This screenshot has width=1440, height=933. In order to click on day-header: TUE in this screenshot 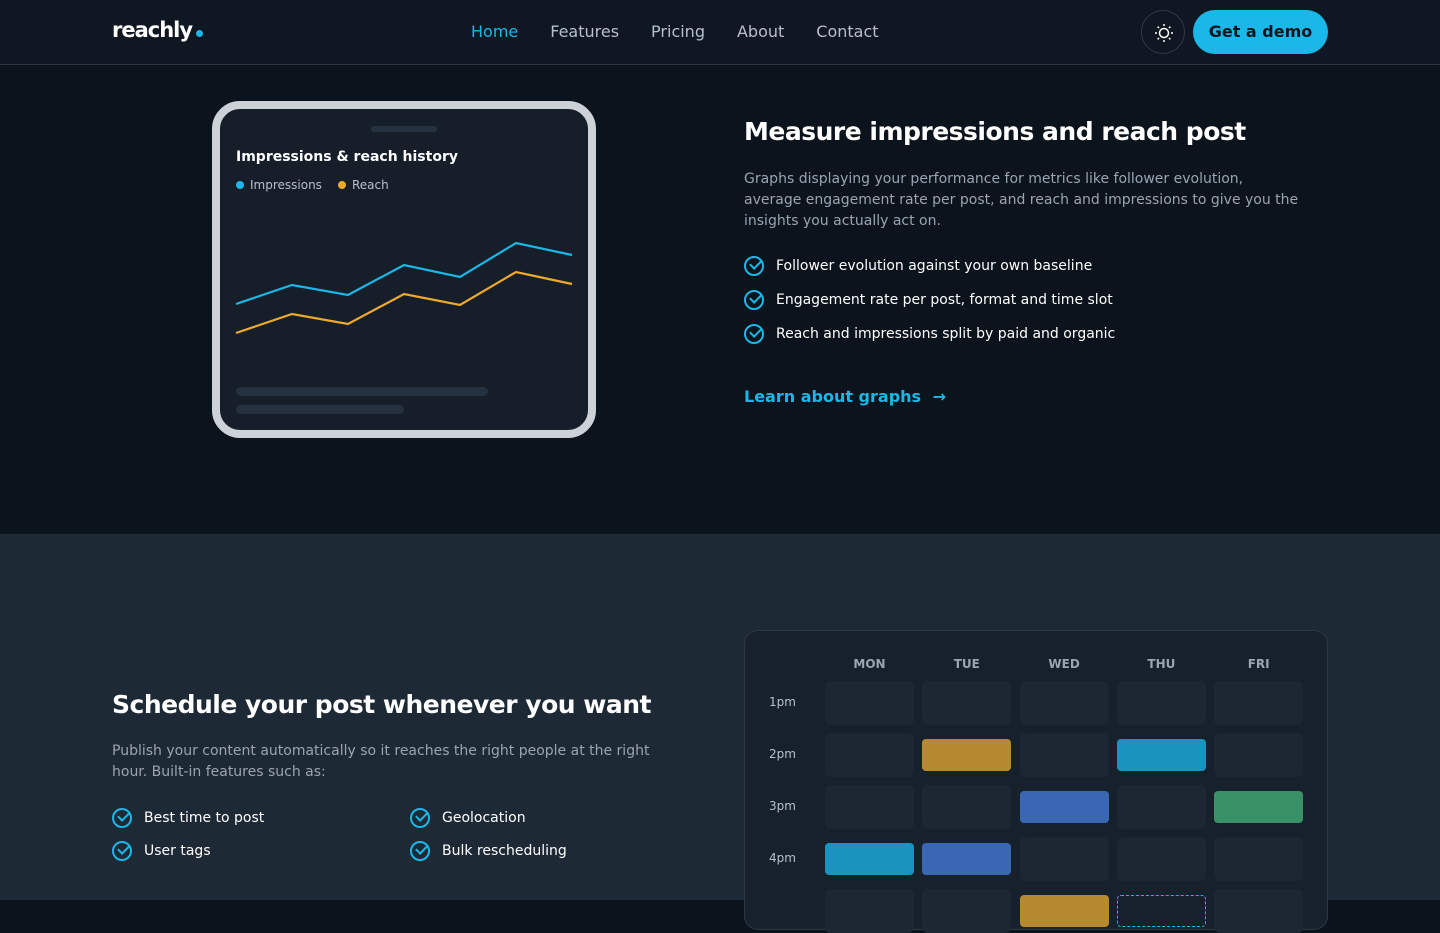, I will do `click(966, 664)`.